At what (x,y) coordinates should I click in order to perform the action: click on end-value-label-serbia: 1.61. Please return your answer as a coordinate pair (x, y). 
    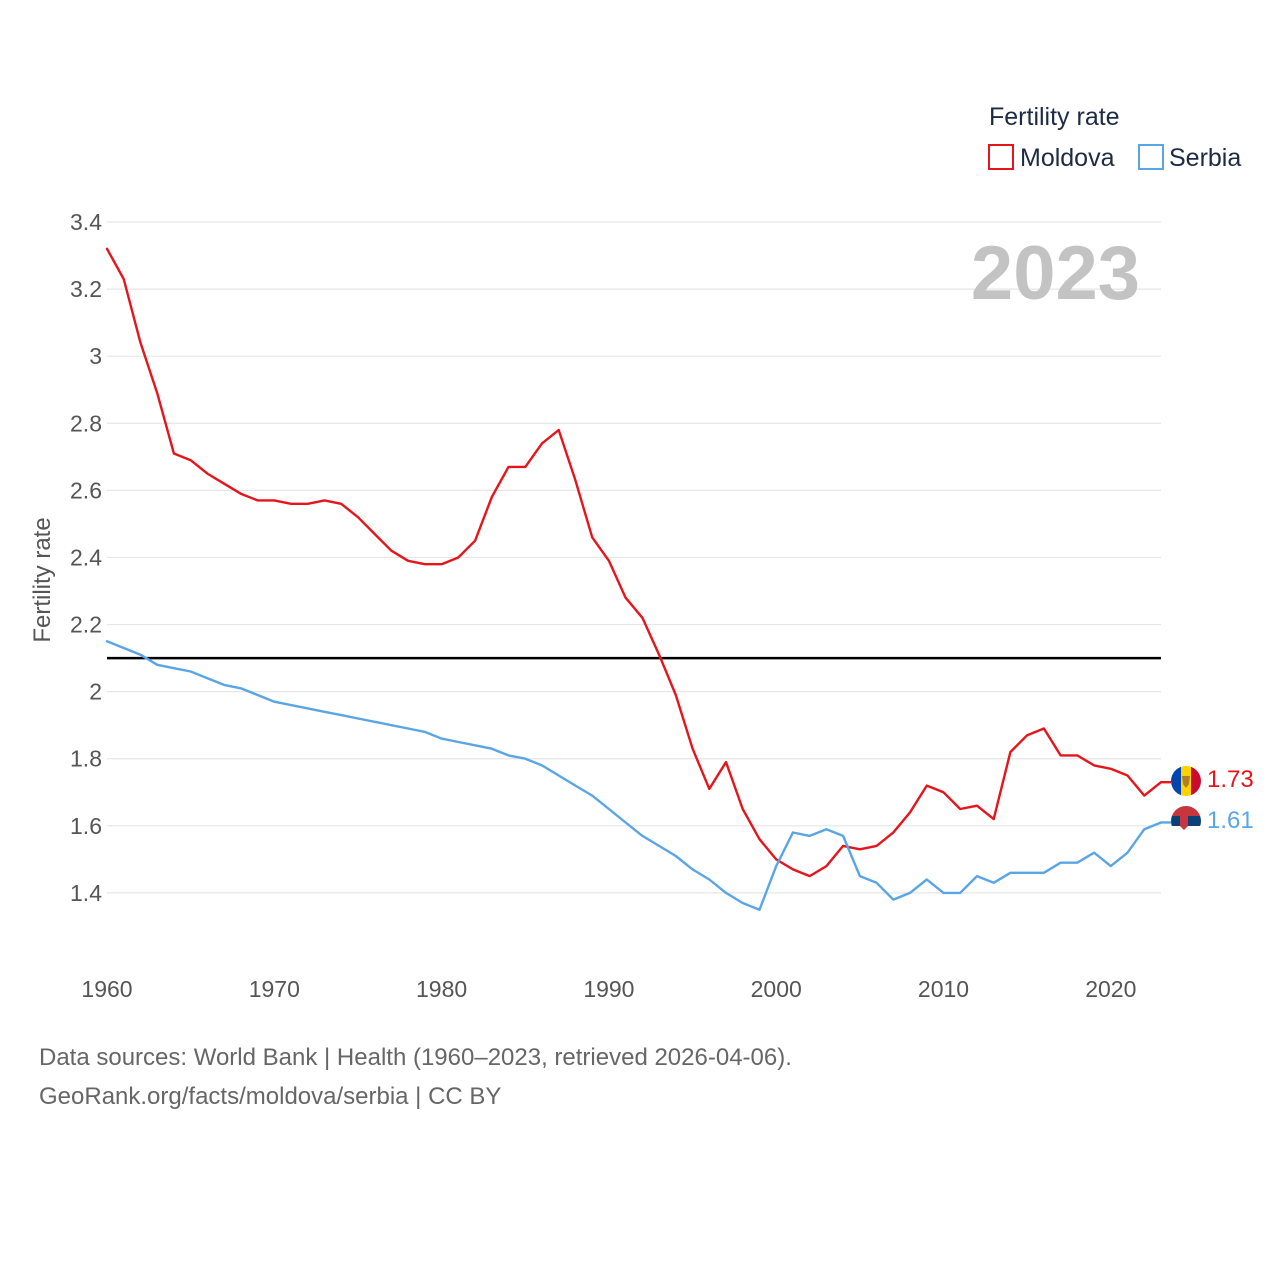
    Looking at the image, I should click on (1230, 820).